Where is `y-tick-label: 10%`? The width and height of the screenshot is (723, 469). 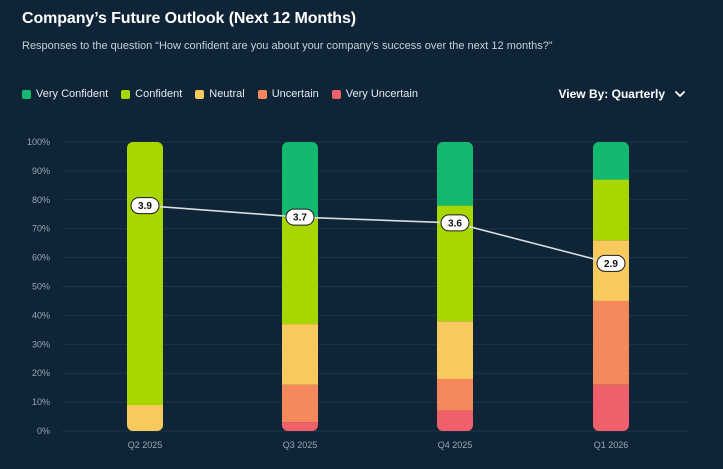
y-tick-label: 10% is located at coordinates (41, 402).